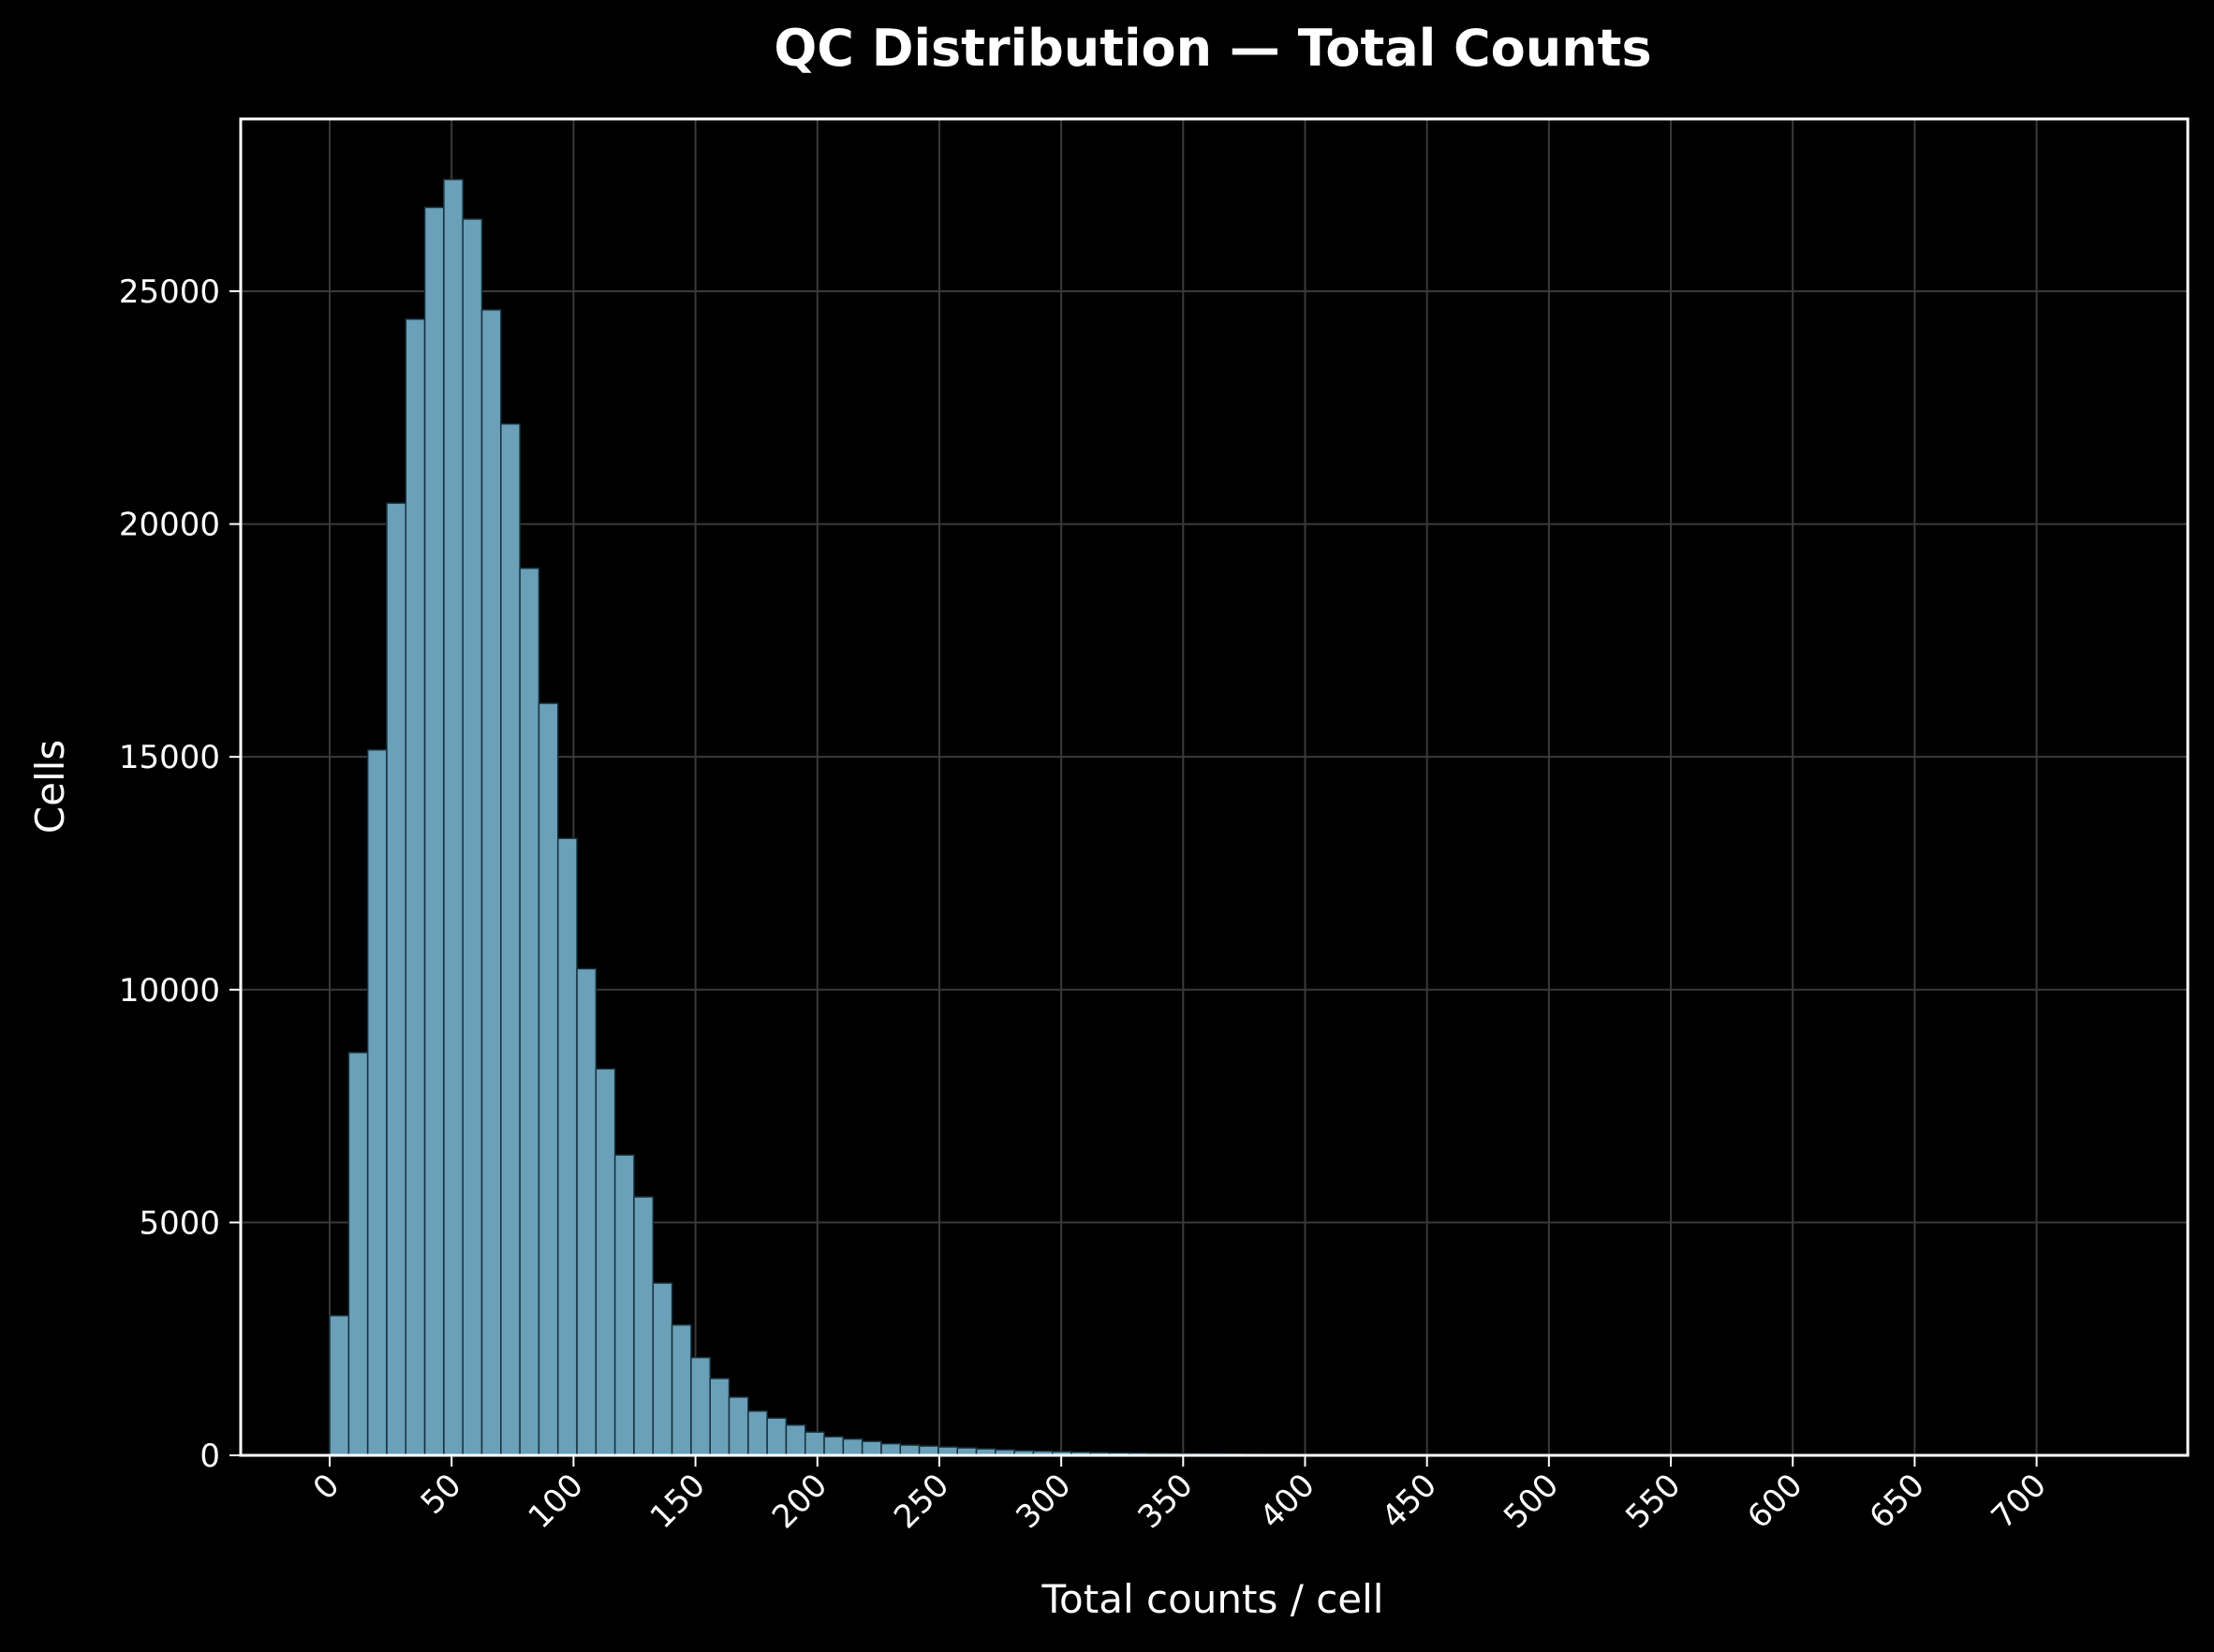 This screenshot has height=1652, width=2214. I want to click on x-tick-label: 50, so click(441, 1494).